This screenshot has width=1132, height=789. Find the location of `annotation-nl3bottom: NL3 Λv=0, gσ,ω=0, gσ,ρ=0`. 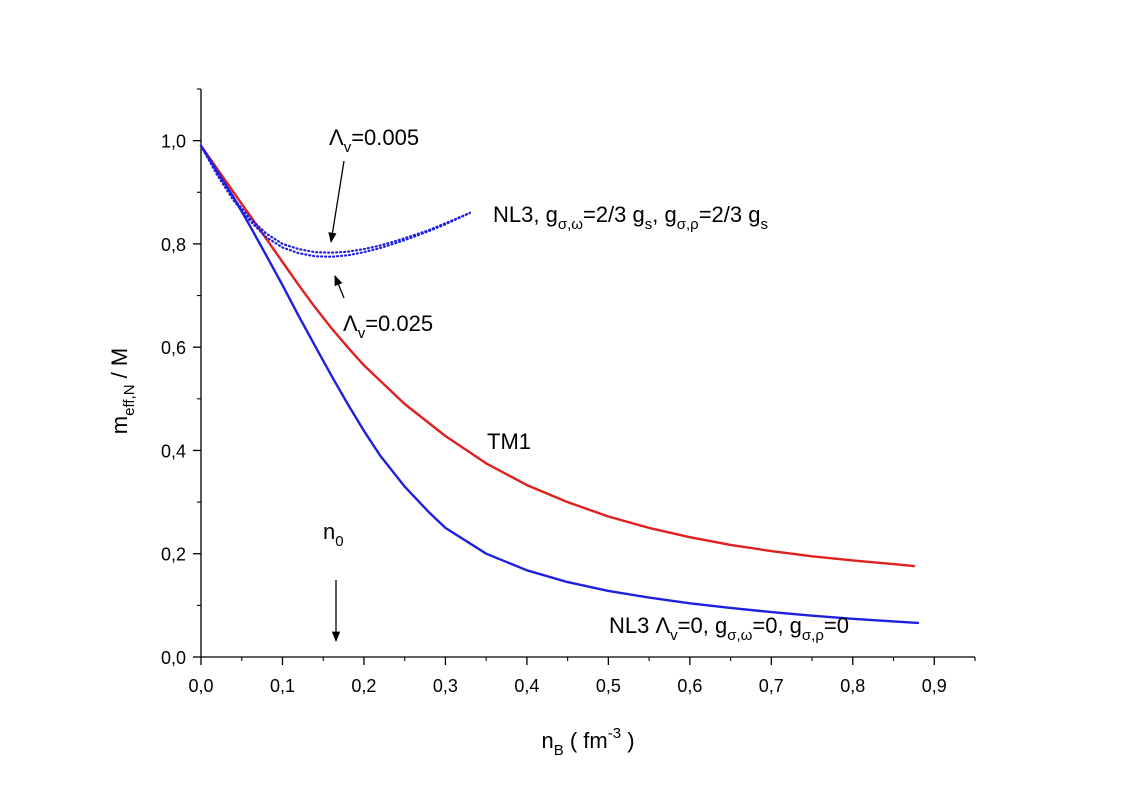

annotation-nl3bottom: NL3 Λv=0, gσ,ω=0, gσ,ρ=0 is located at coordinates (729, 628).